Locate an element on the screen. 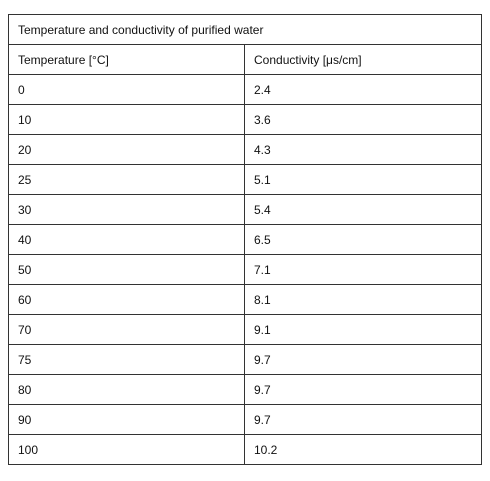  table-row: 0 2.4 is located at coordinates (245, 89).